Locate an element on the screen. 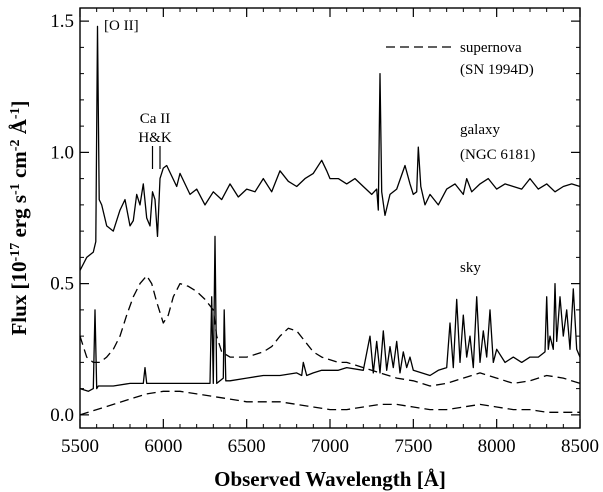 The height and width of the screenshot is (492, 603). galaxy-id-annotation: (NGC 6181) is located at coordinates (497, 155).